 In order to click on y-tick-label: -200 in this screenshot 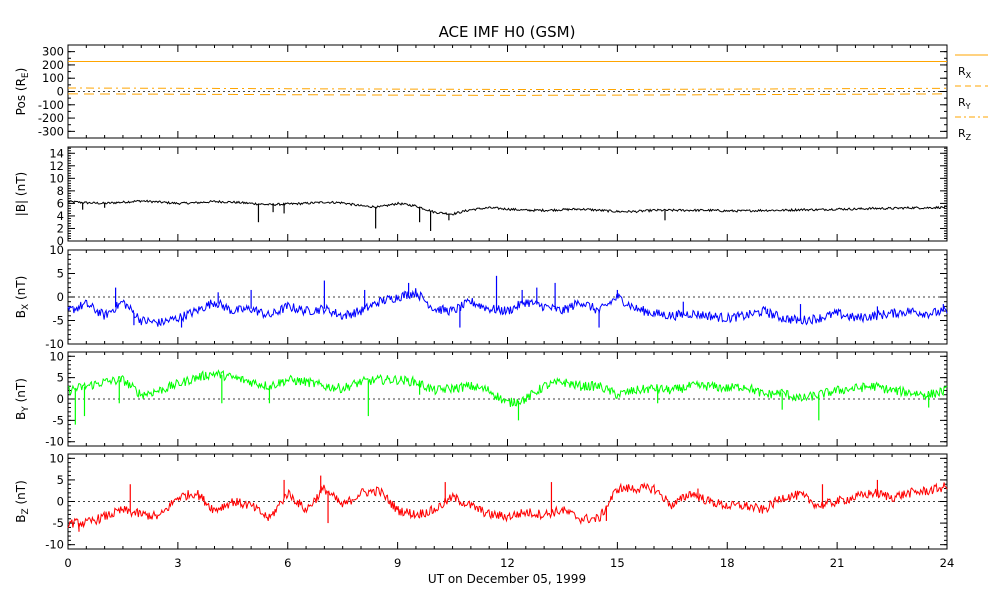, I will do `click(51, 118)`.